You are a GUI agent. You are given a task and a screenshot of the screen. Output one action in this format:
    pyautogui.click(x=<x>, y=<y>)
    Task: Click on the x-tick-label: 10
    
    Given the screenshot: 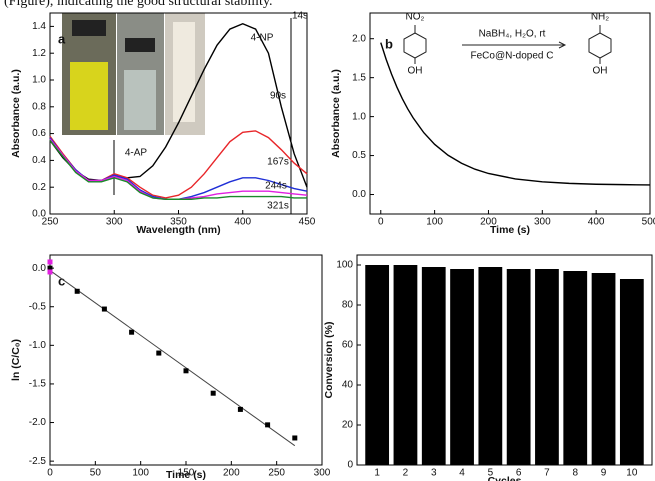 What is the action you would take?
    pyautogui.click(x=632, y=473)
    